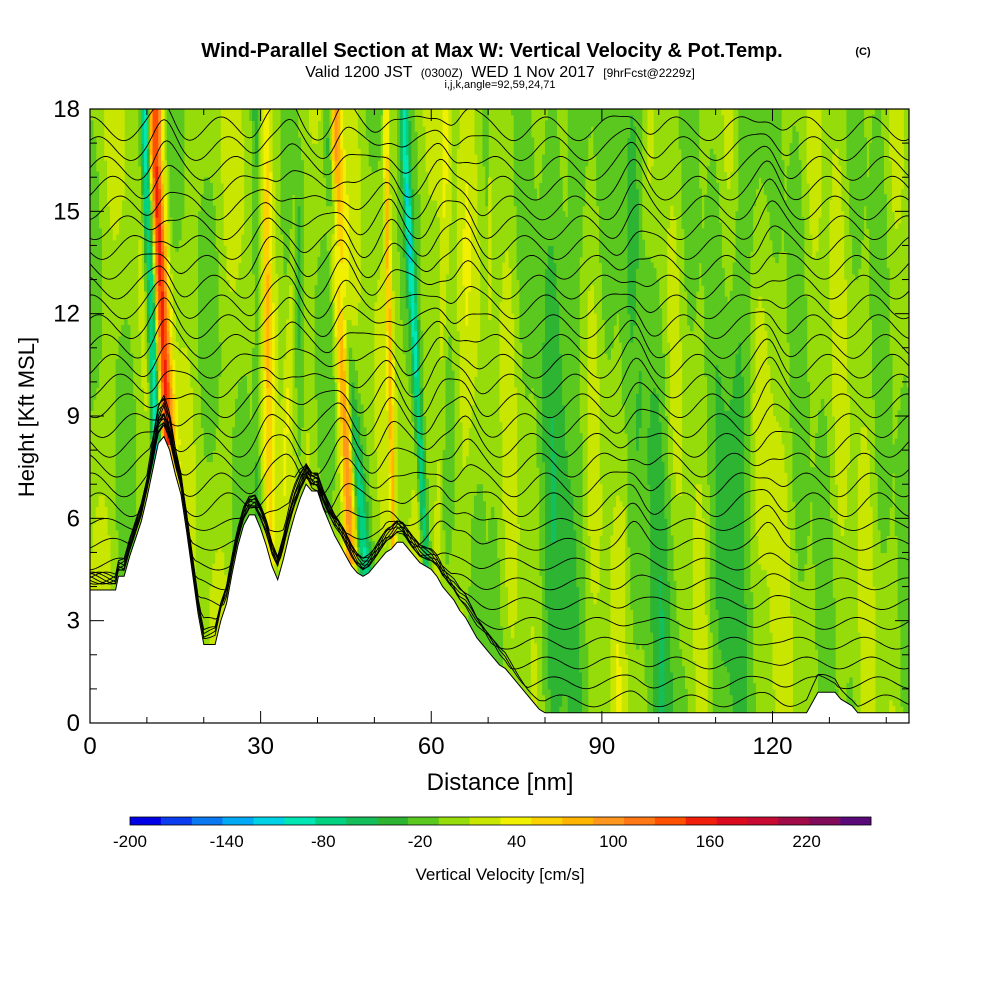  Describe the element at coordinates (613, 841) in the screenshot. I see `colorbar-tick-label: 100` at that location.